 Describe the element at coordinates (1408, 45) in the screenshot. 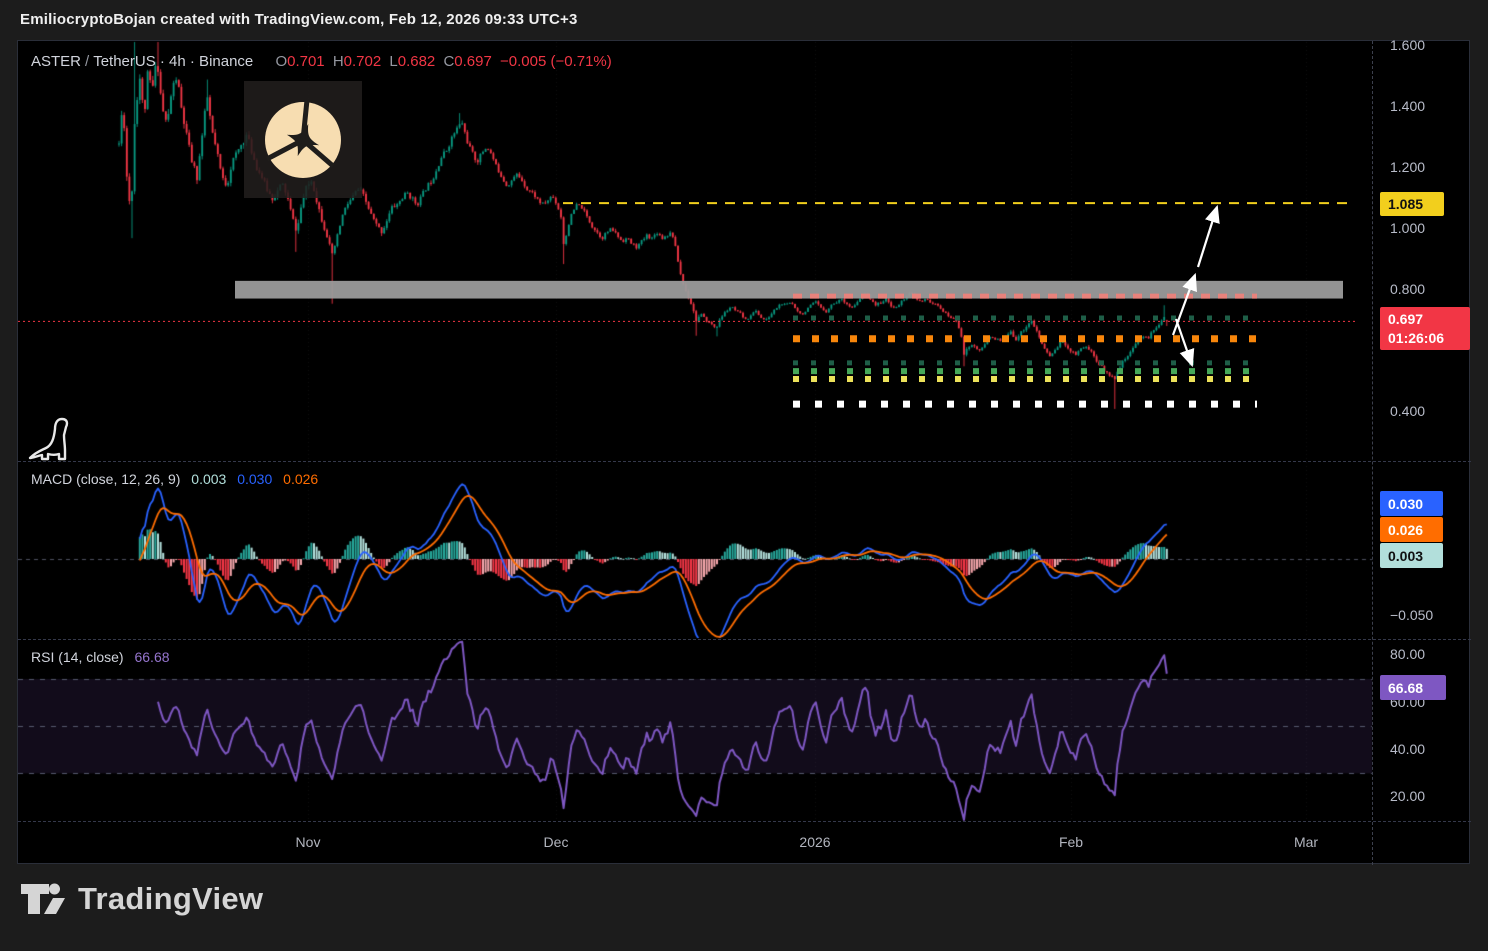

I see `price-tick-label: 1.600` at that location.